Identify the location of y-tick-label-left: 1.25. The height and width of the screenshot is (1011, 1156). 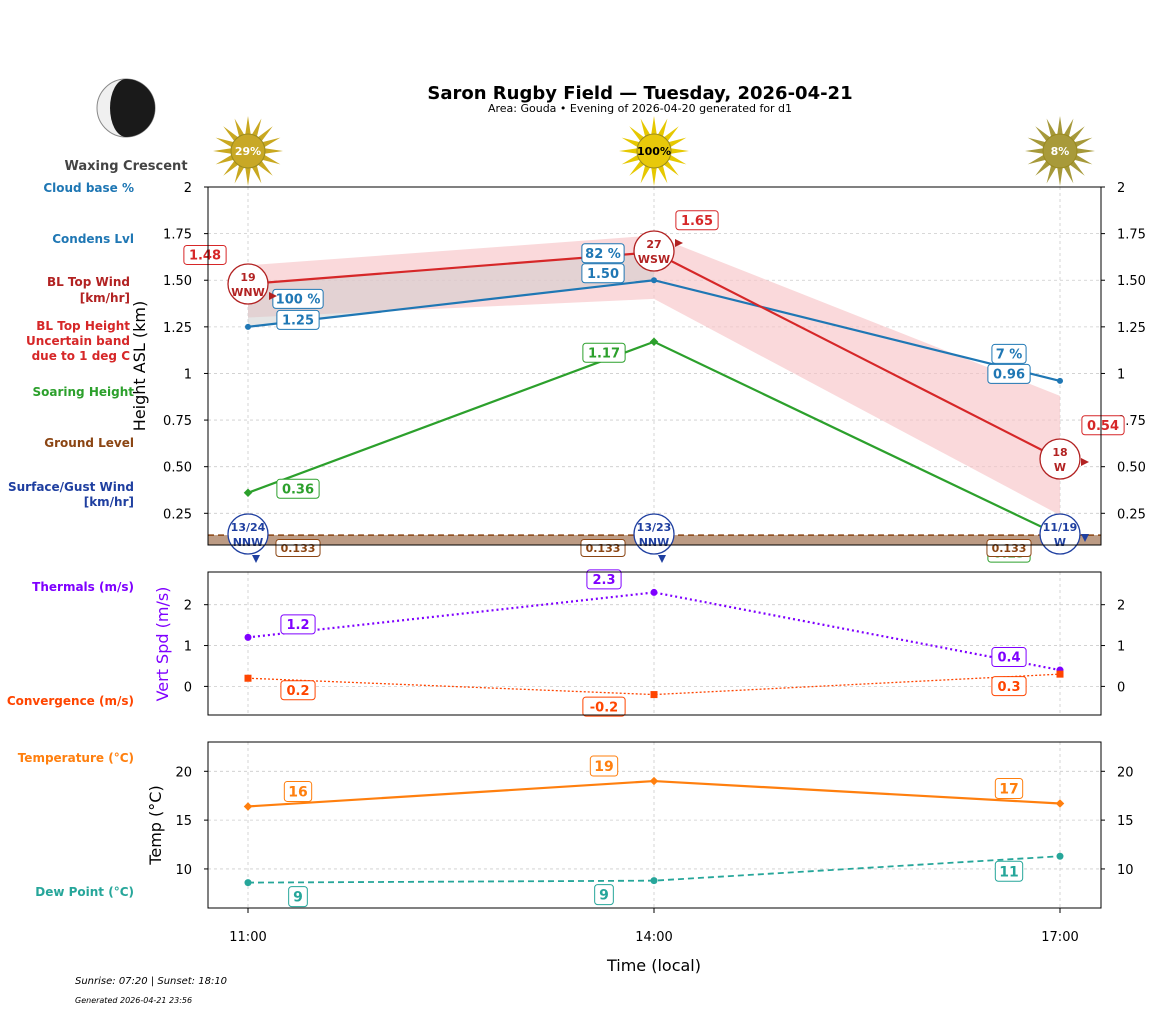
(177, 328).